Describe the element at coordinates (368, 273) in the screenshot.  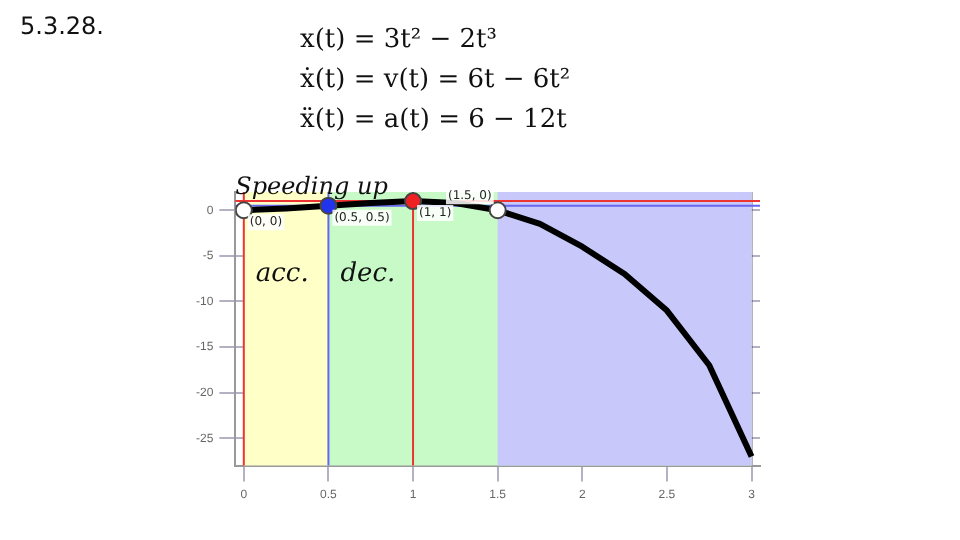
I see `band-label: dec.` at that location.